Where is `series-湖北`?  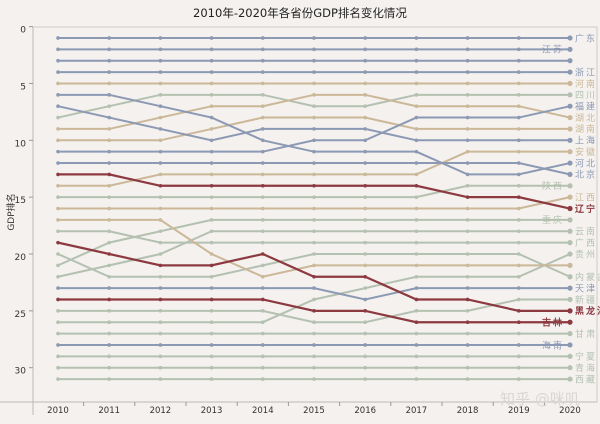 series-湖北 is located at coordinates (314, 112).